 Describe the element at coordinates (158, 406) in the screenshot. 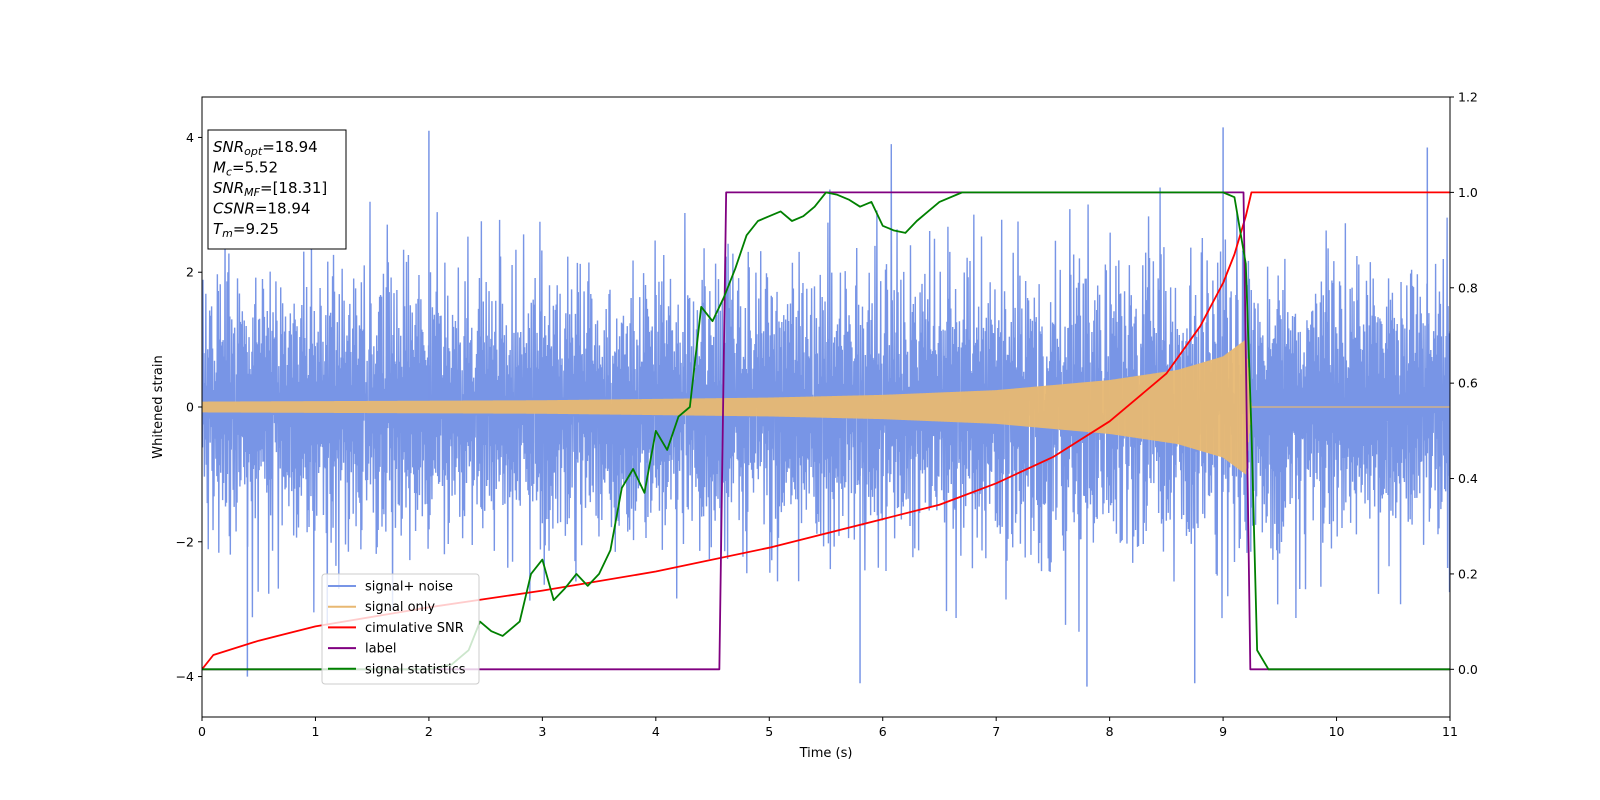

I see `y-axis-label: Whitened strain` at that location.